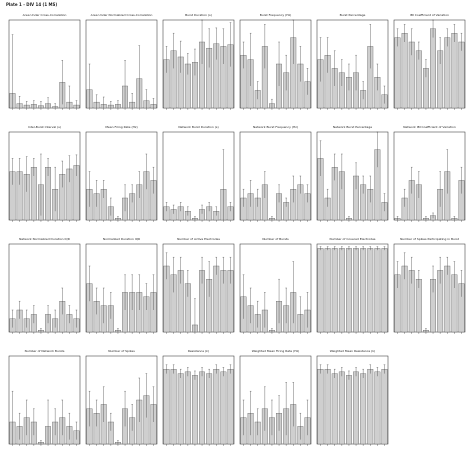 The height and width of the screenshot is (470, 470). Describe the element at coordinates (429, 15) in the screenshot. I see `chart-title: IBI Coefficient of Variation` at that location.